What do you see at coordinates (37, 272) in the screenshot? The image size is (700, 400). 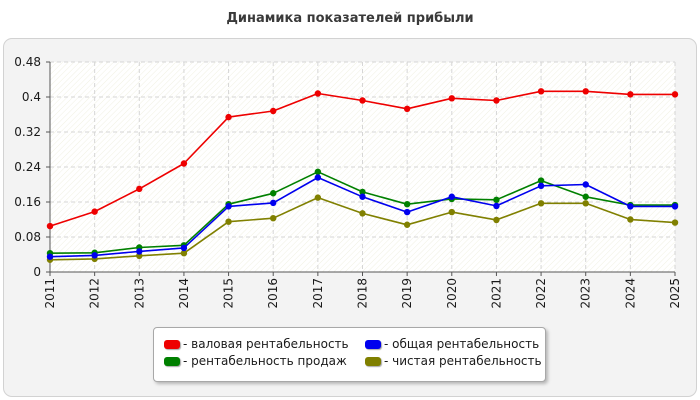 I see `y-tick-label: 0` at bounding box center [37, 272].